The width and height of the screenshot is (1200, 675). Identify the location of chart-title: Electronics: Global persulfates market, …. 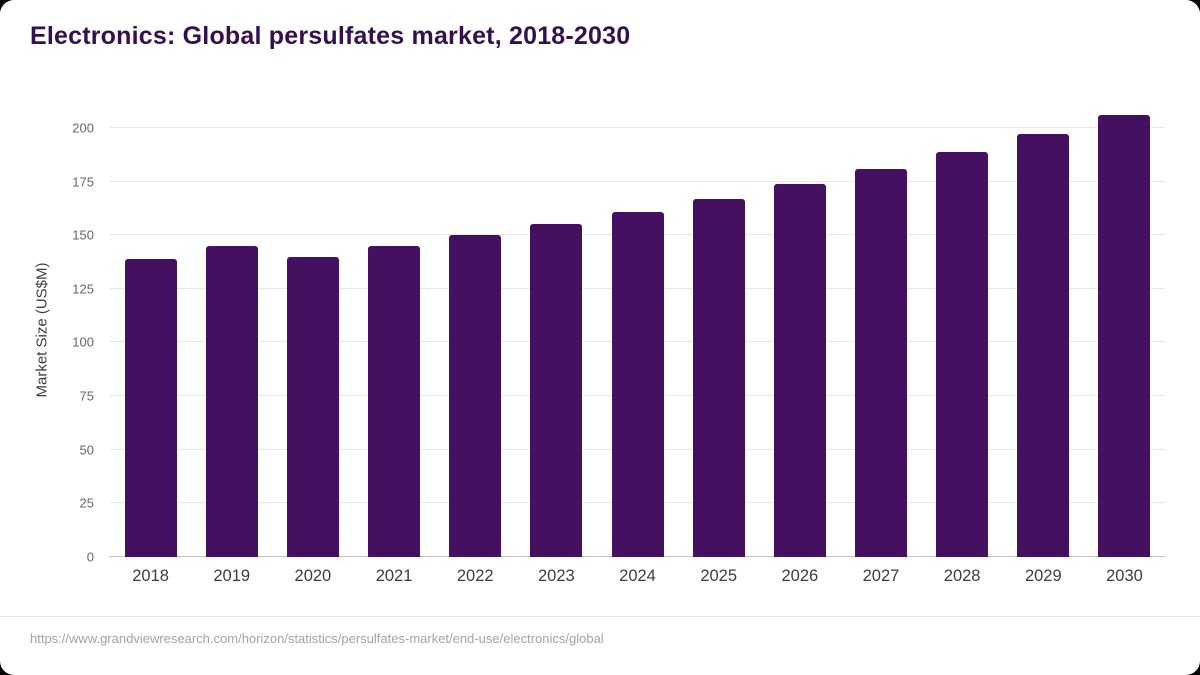
(330, 36).